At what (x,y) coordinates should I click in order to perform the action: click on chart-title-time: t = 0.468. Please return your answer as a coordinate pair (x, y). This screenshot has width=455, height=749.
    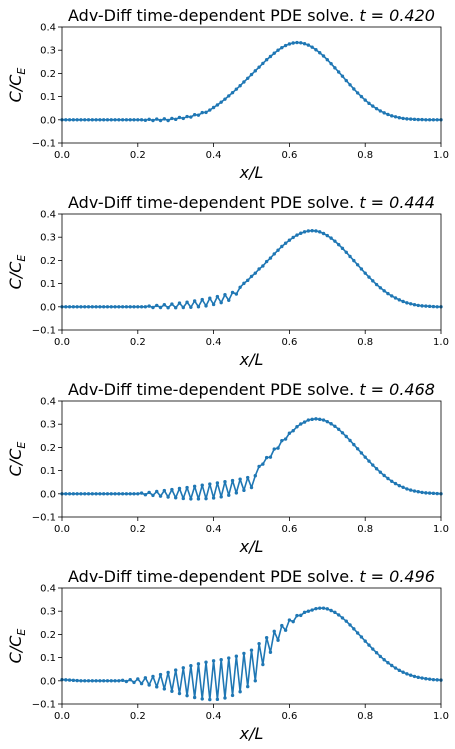
    Looking at the image, I should click on (397, 389).